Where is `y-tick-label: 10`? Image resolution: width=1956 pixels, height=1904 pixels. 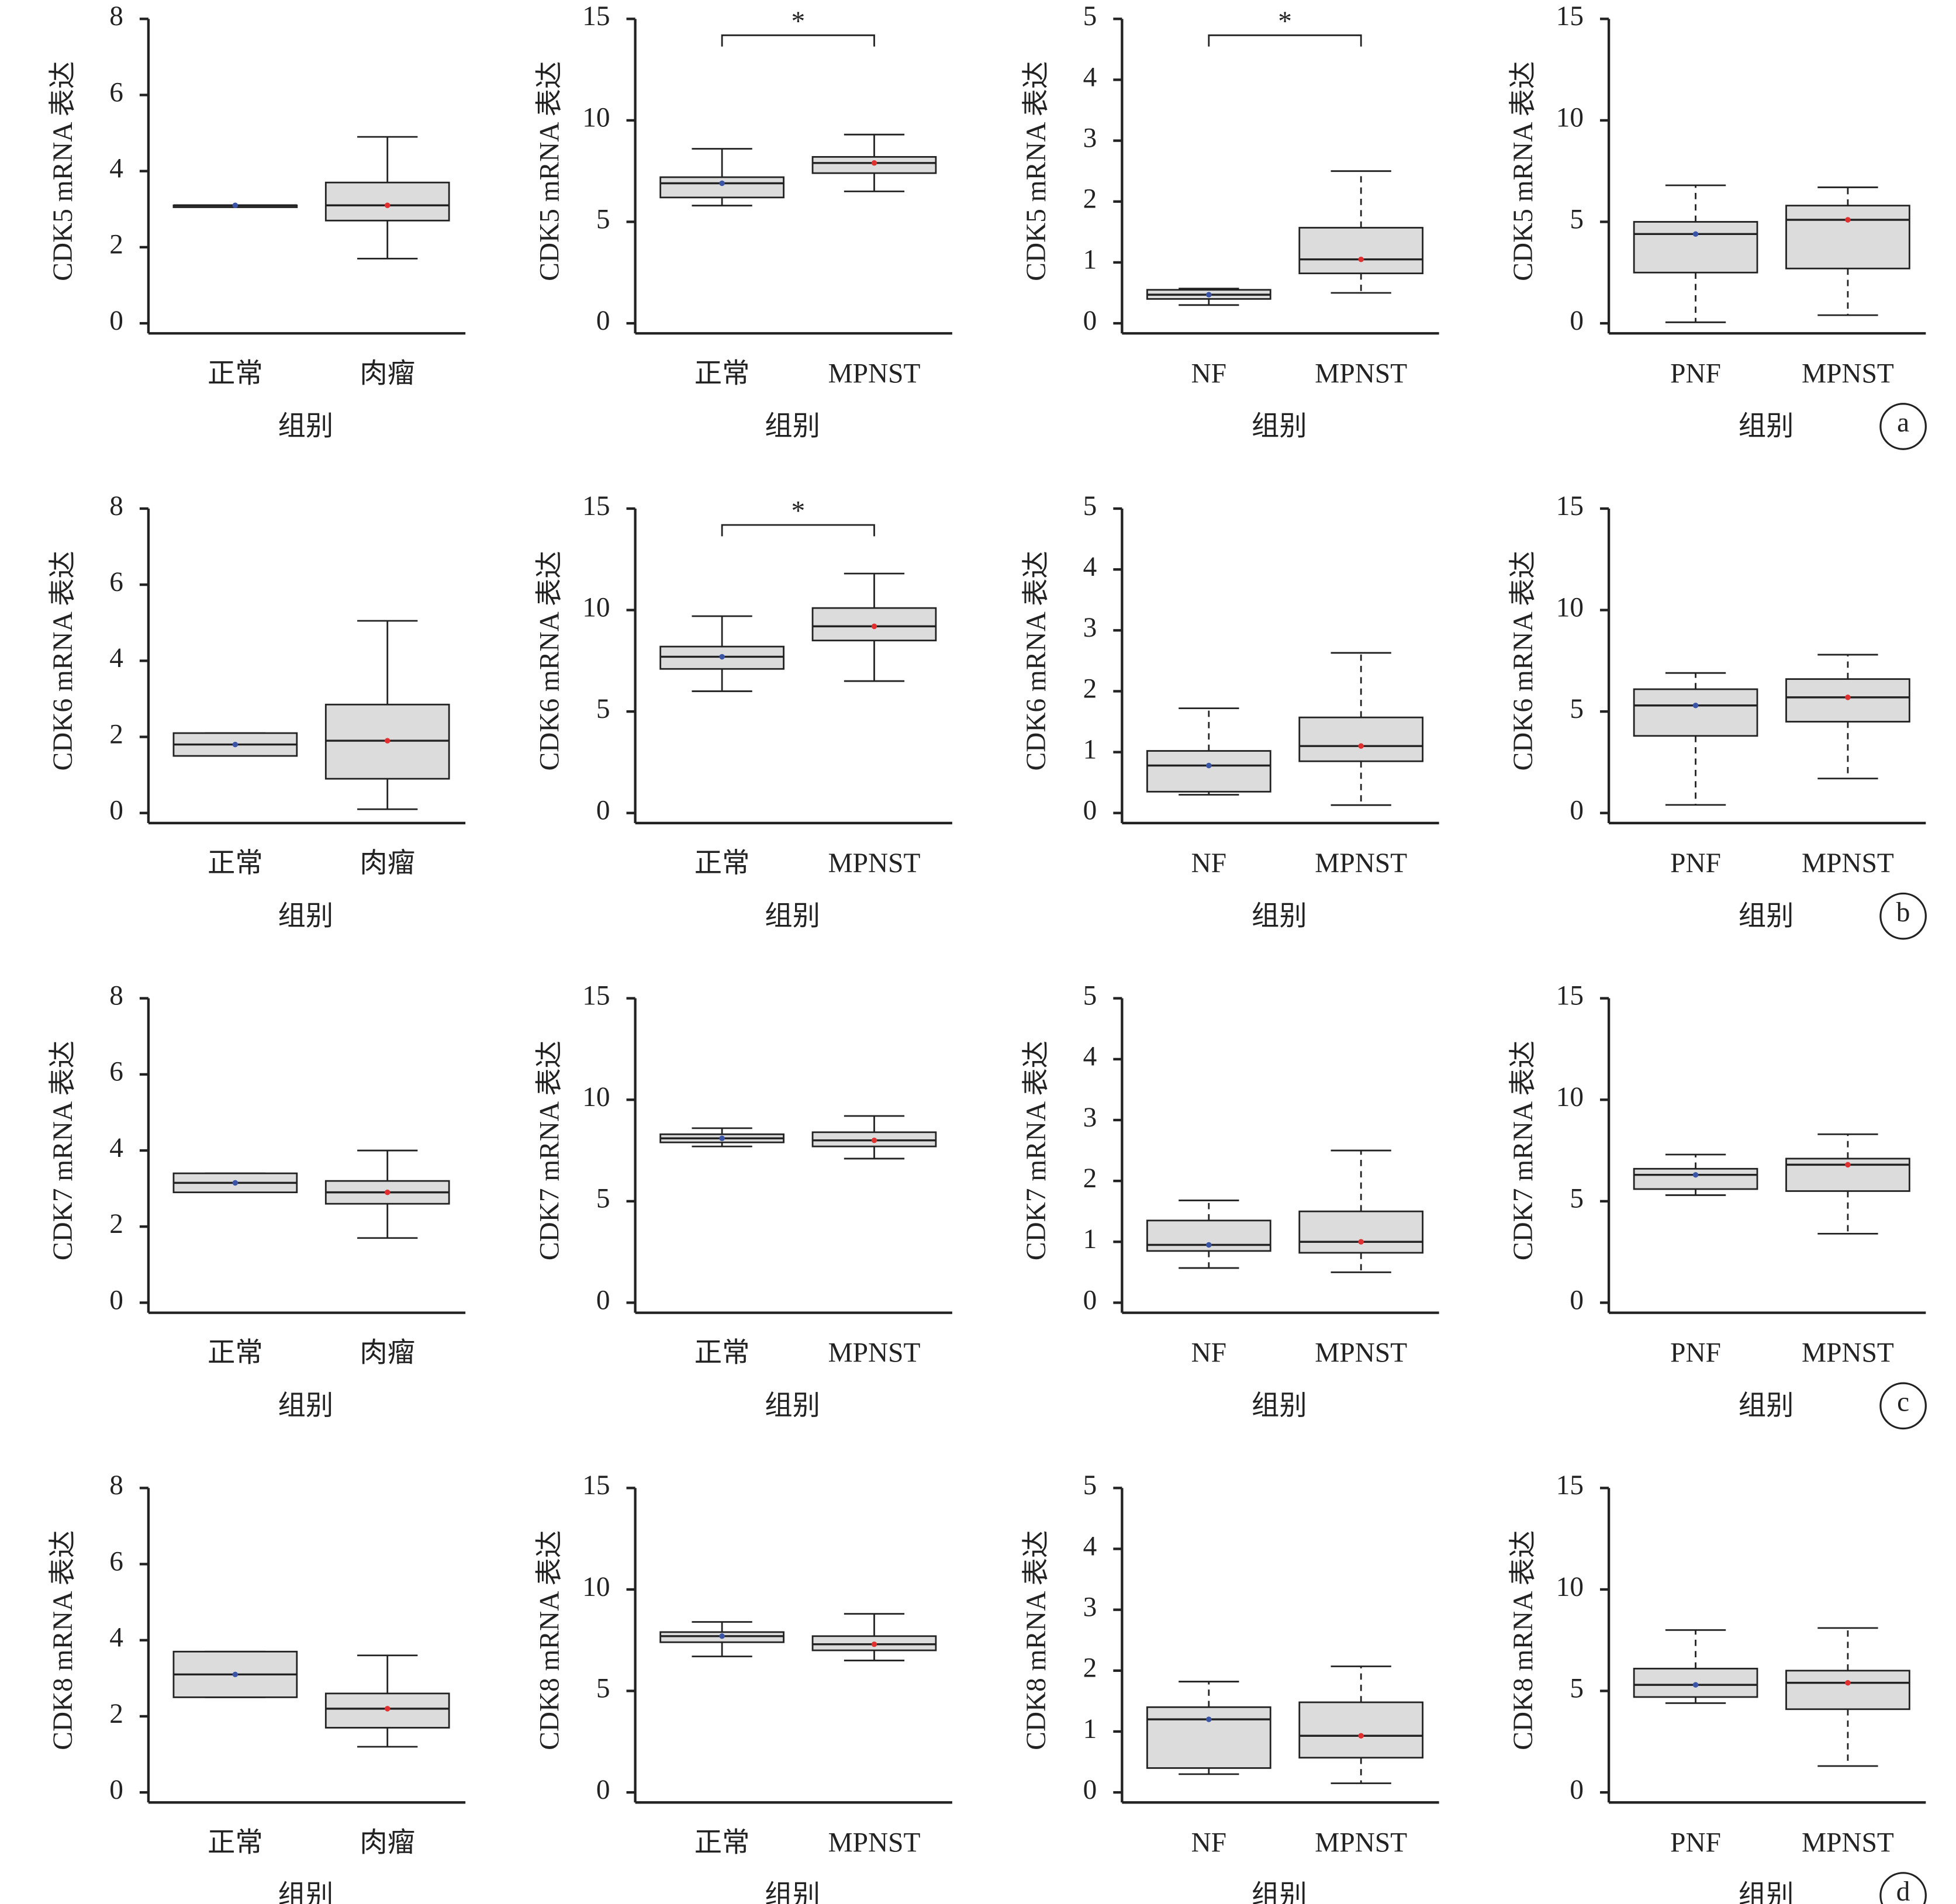
y-tick-label: 10 is located at coordinates (596, 118).